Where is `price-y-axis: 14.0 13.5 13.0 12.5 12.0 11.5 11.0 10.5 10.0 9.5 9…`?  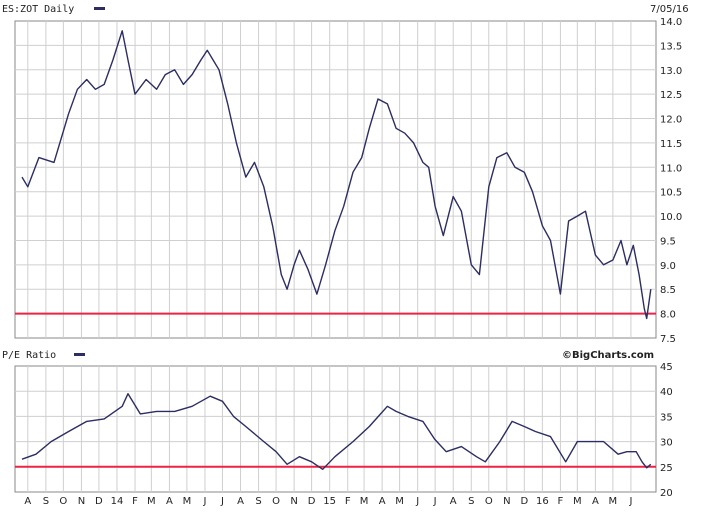
price-y-axis: 14.0 13.5 13.0 12.5 12.0 11.5 11.0 10.5 10.0 9.5 9… is located at coordinates (671, 181).